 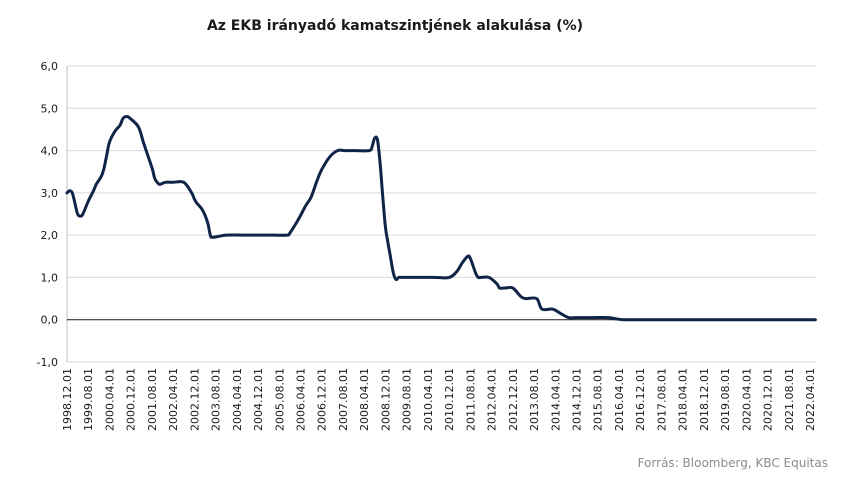 I want to click on x-tick-label: 2009.08.01, so click(x=407, y=399).